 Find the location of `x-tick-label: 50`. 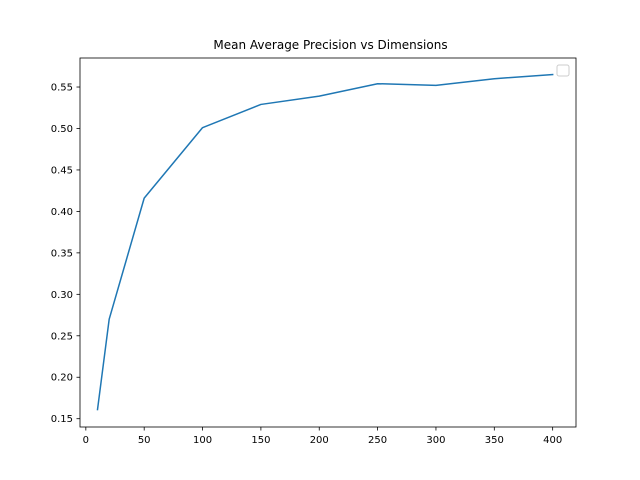

x-tick-label: 50 is located at coordinates (144, 440).